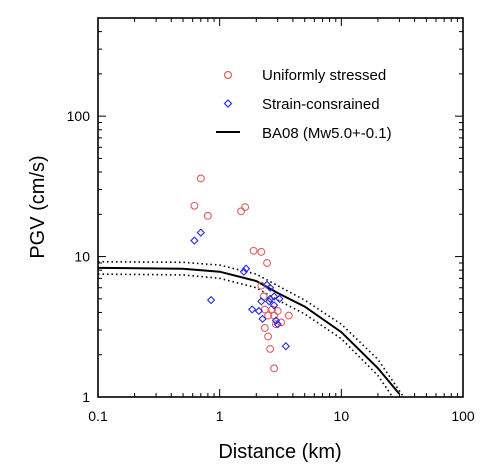 This screenshot has height=469, width=491. What do you see at coordinates (327, 133) in the screenshot?
I see `legend-label-ba08: BA08 (Mw5.0+-0.1)` at bounding box center [327, 133].